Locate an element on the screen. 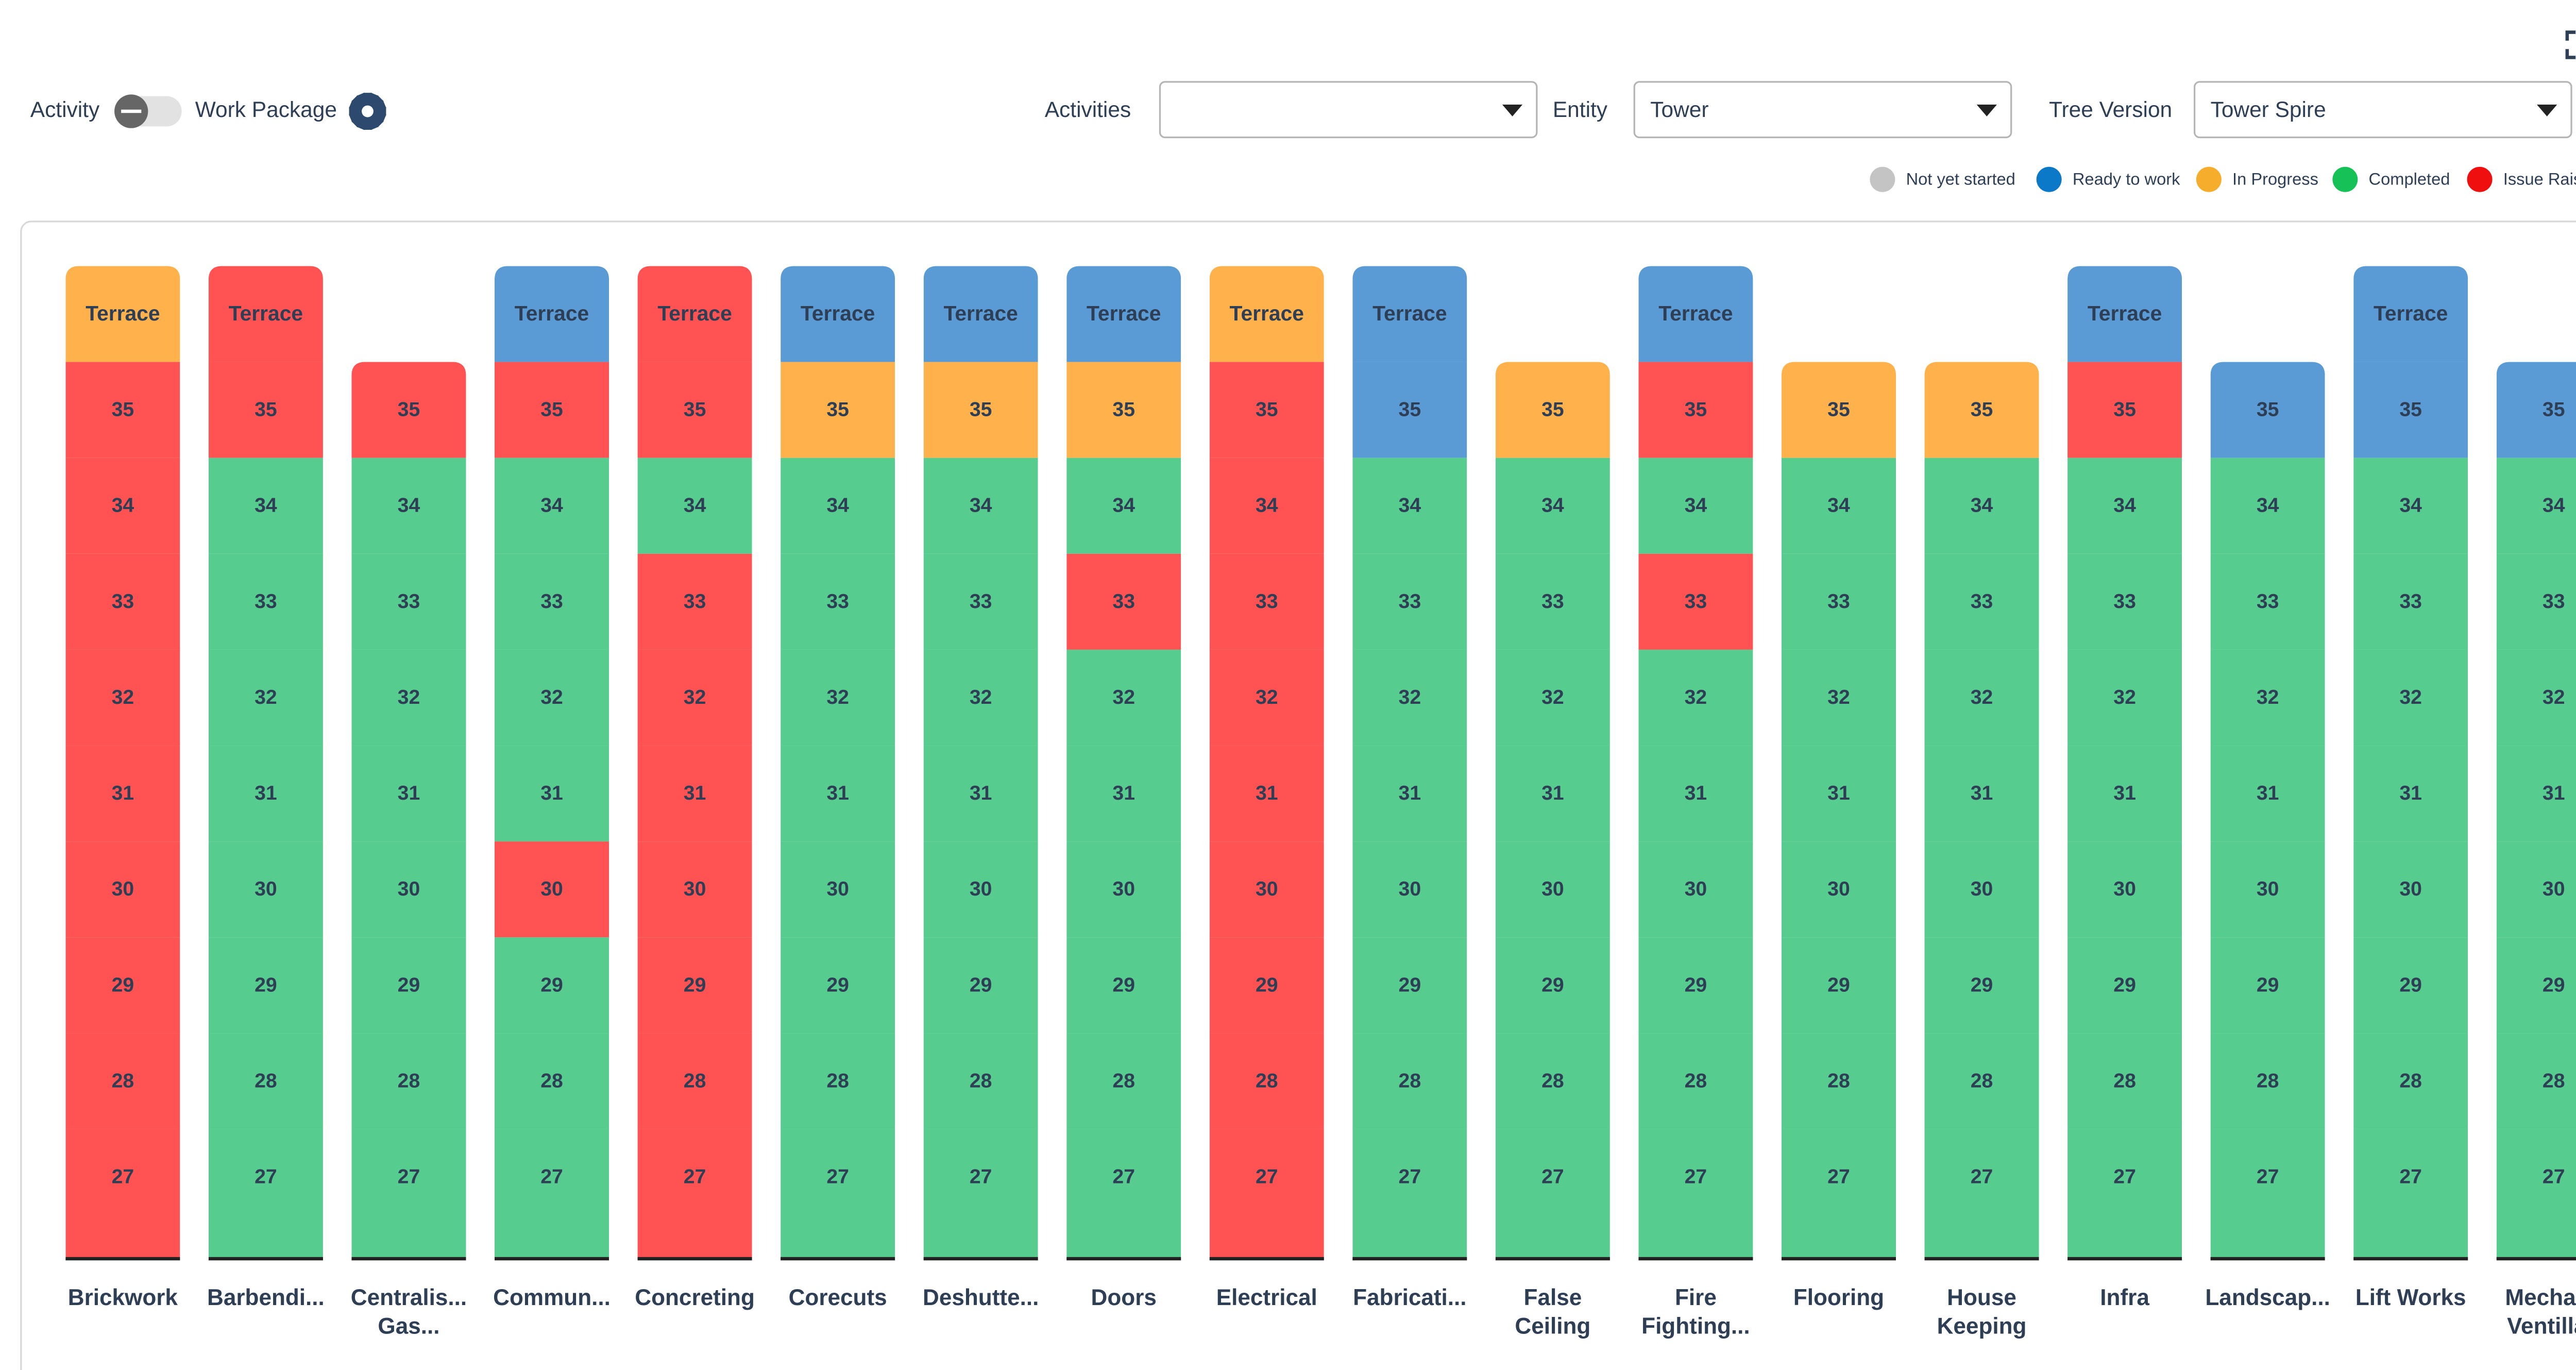 The height and width of the screenshot is (1370, 2576). activity-column: 35 34 33 32 31 30 29 28 27 House Keeping is located at coordinates (1982, 851).